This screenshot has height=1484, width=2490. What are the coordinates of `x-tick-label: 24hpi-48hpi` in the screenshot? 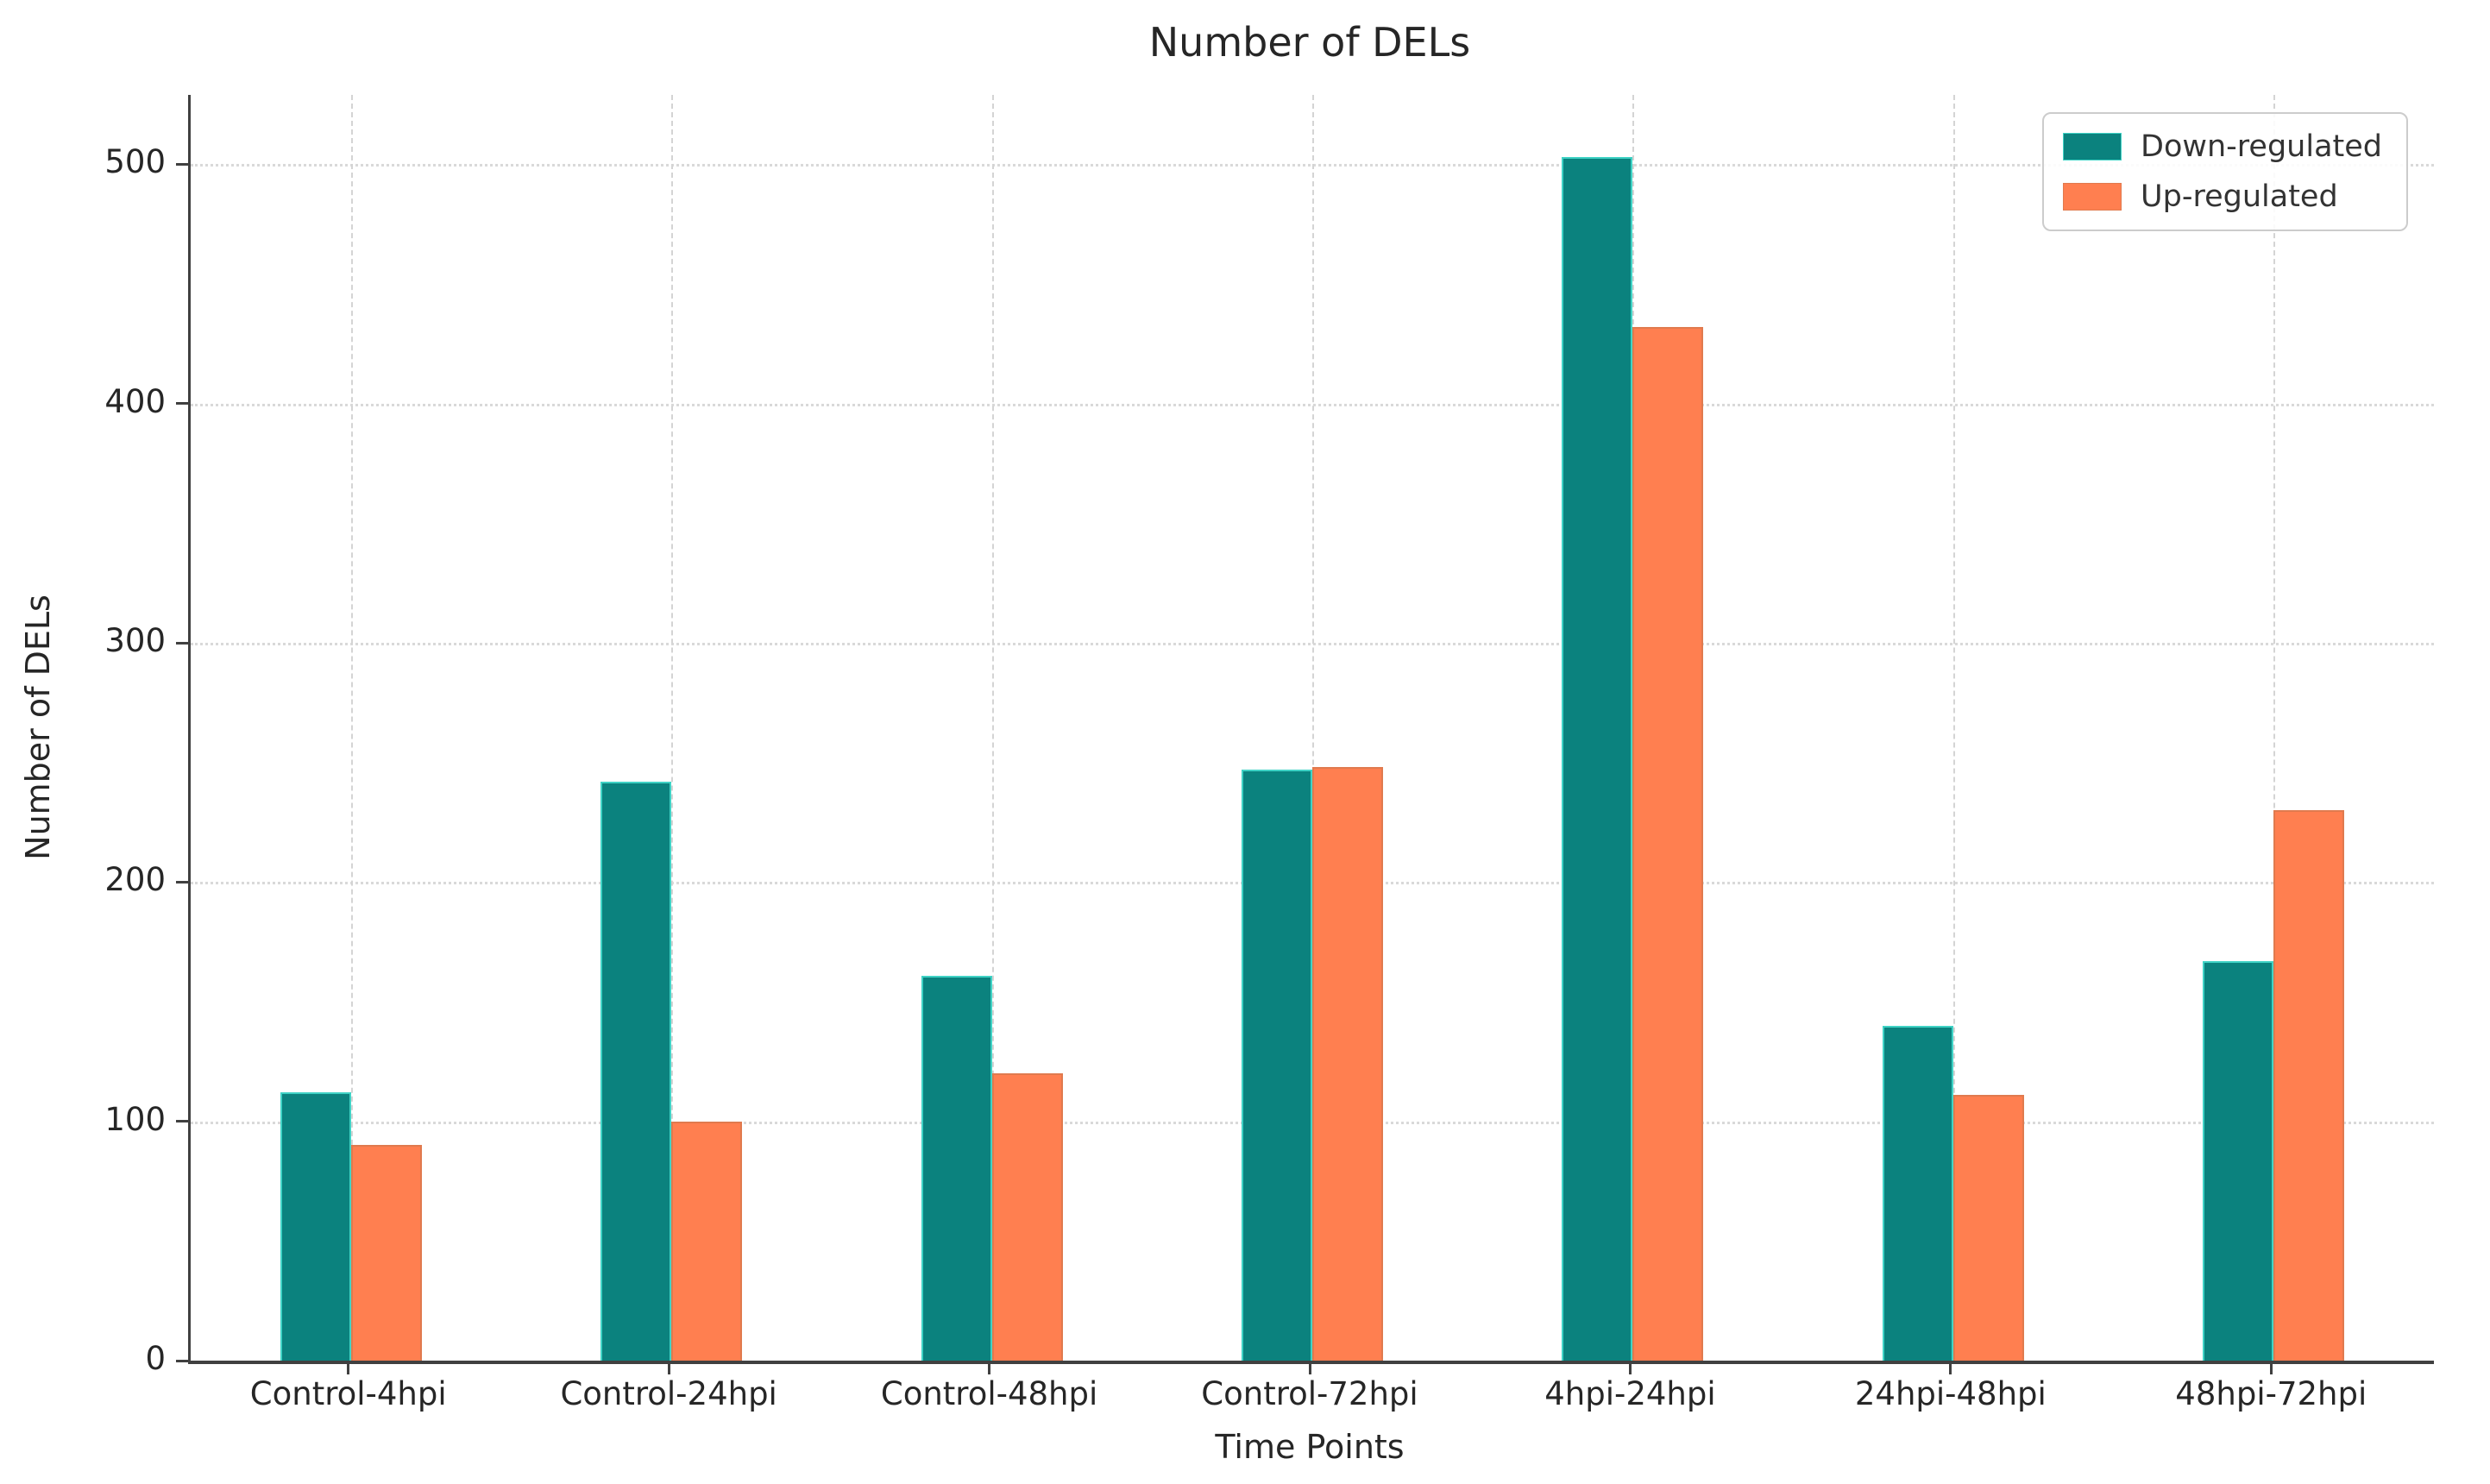 It's located at (1951, 1393).